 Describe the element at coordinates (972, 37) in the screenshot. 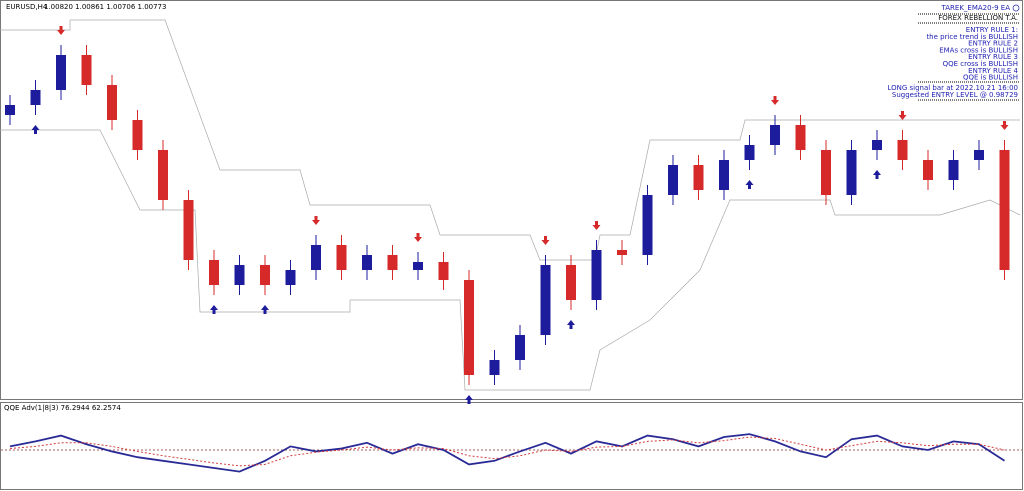

I see `rule-line: the price trend is BULLISH` at that location.